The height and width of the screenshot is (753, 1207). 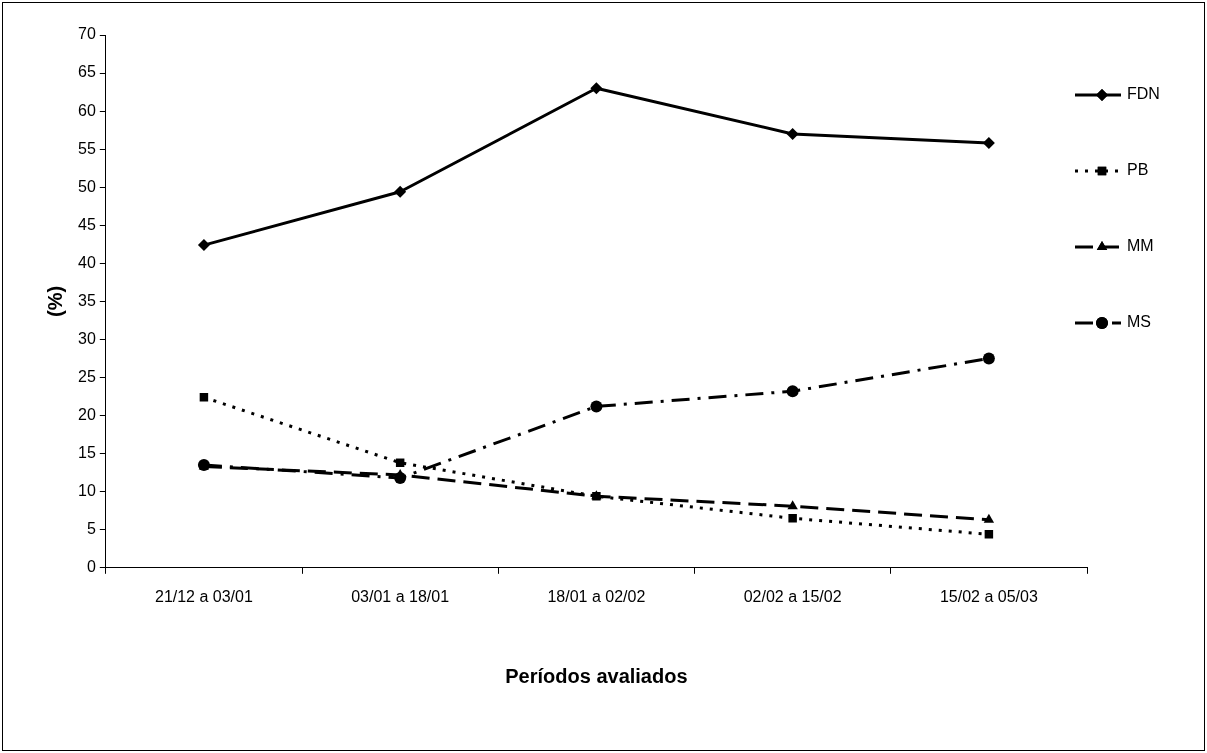 What do you see at coordinates (1138, 170) in the screenshot?
I see `legend-label: PB` at bounding box center [1138, 170].